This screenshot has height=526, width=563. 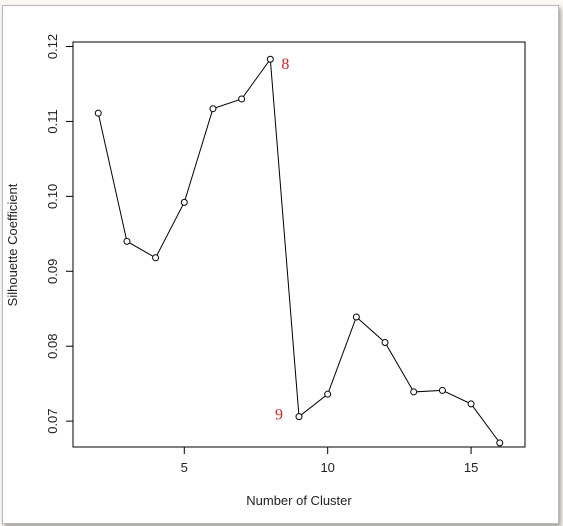 I want to click on x-axis-title: Number of Cluster, so click(x=299, y=500).